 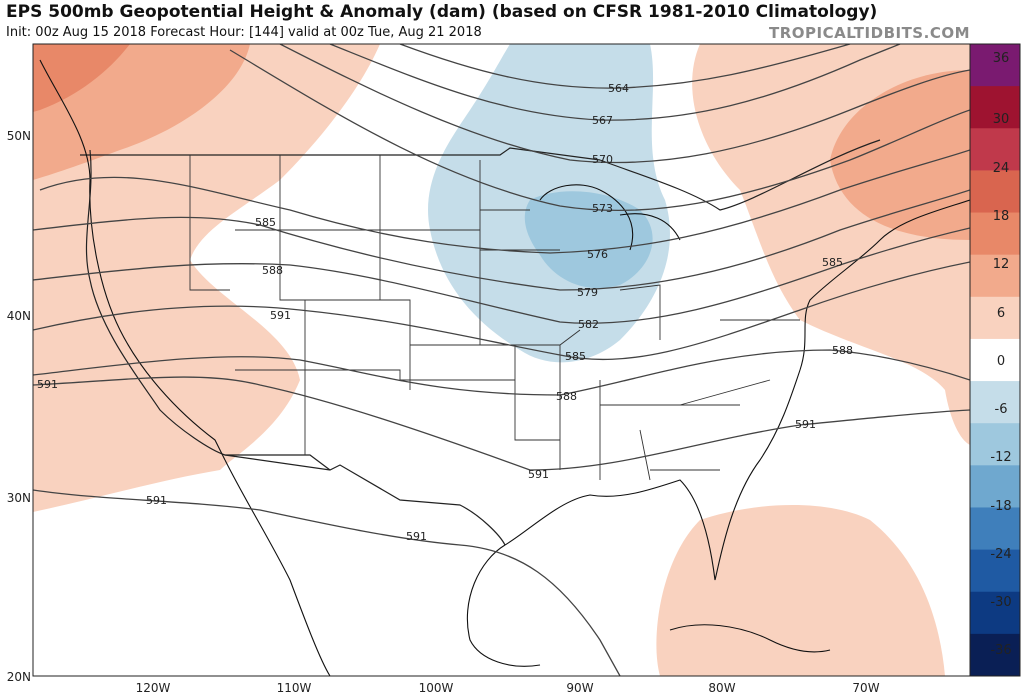 I want to click on colorbar-tick: 6, so click(x=1001, y=313).